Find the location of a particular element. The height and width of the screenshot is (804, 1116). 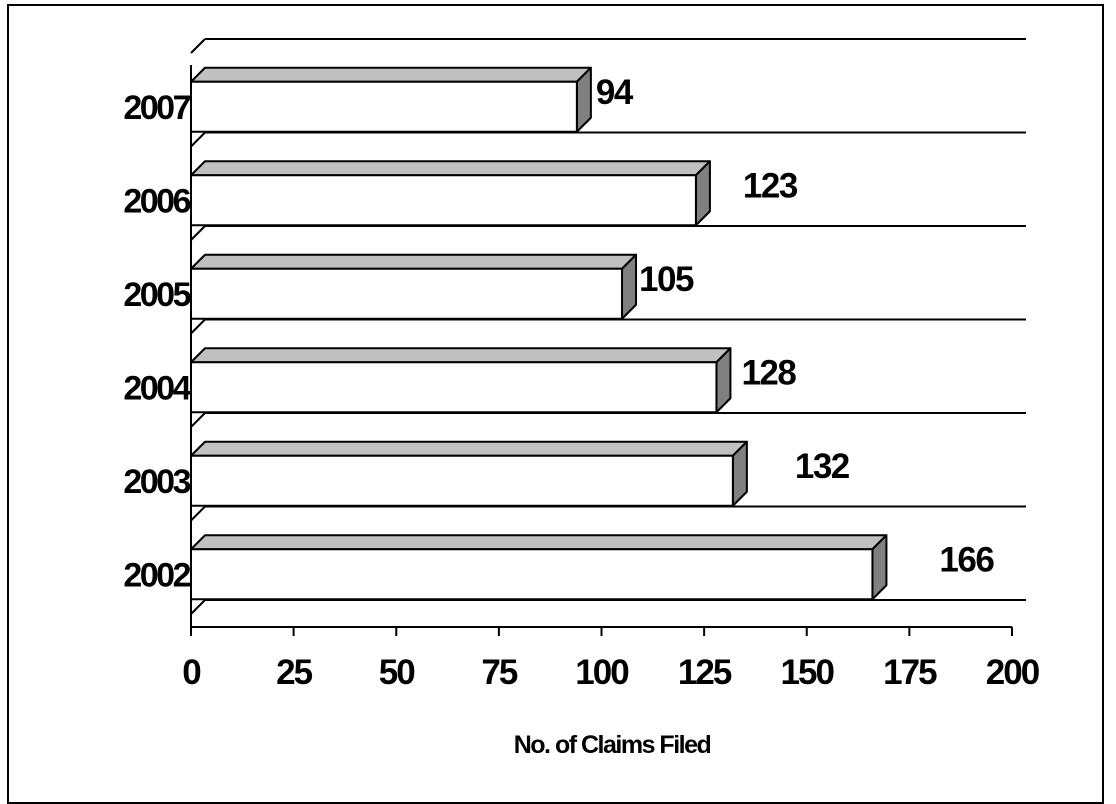

x-tick-label: 150 is located at coordinates (808, 672).